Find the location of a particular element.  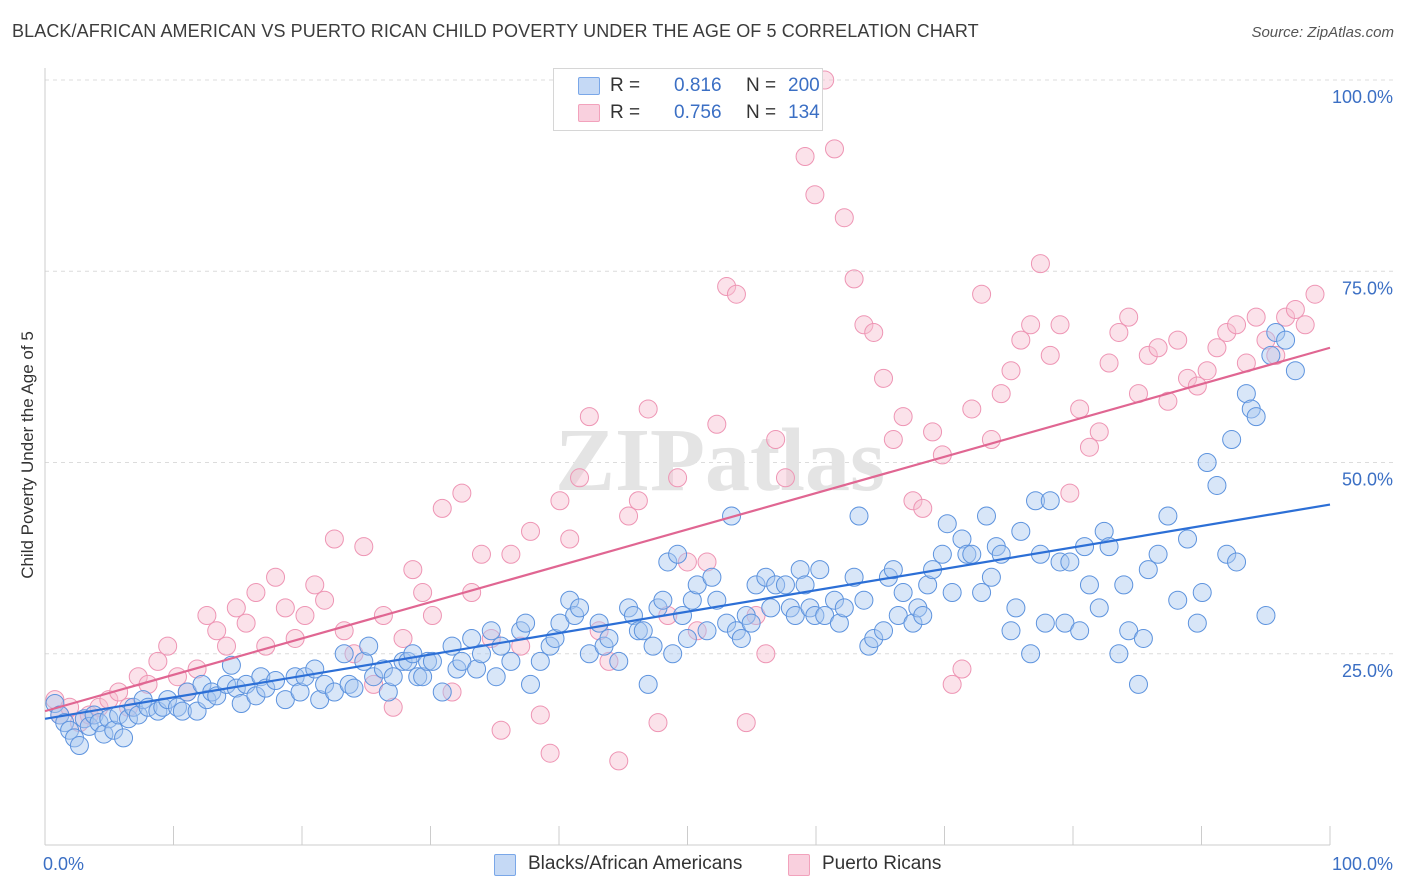

legend-r-label: R = is located at coordinates (625, 112).